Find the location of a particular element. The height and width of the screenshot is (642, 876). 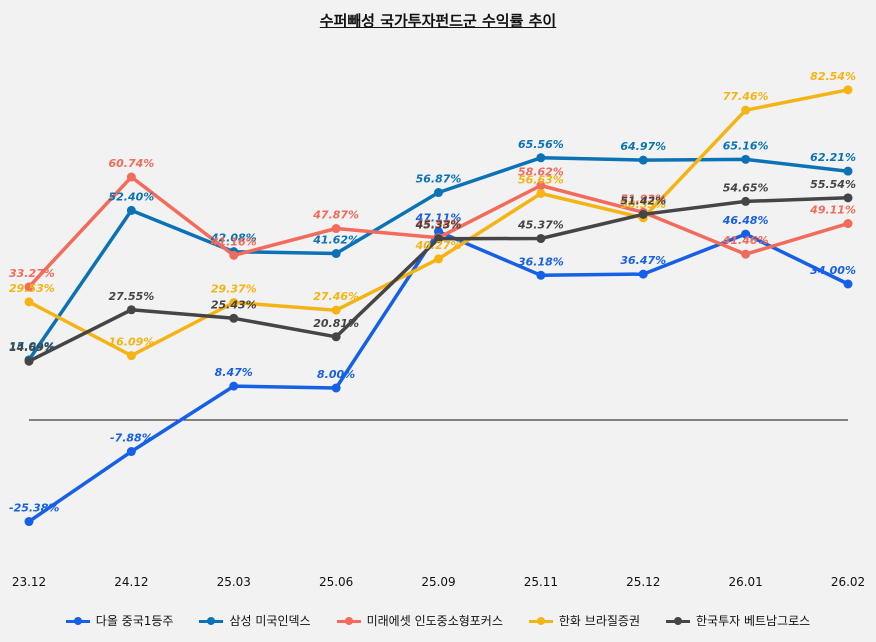

chart-title: 수퍼빼성 국가투자펀드군 수익률 추이 is located at coordinates (438, 20).